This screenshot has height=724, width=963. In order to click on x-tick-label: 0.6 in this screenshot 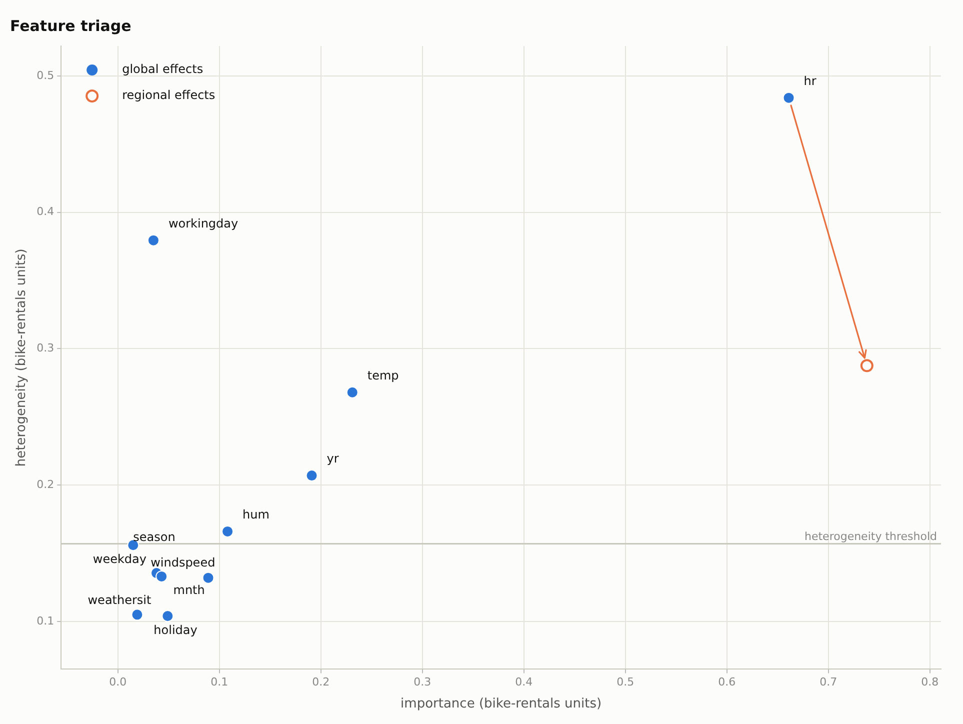, I will do `click(727, 682)`.